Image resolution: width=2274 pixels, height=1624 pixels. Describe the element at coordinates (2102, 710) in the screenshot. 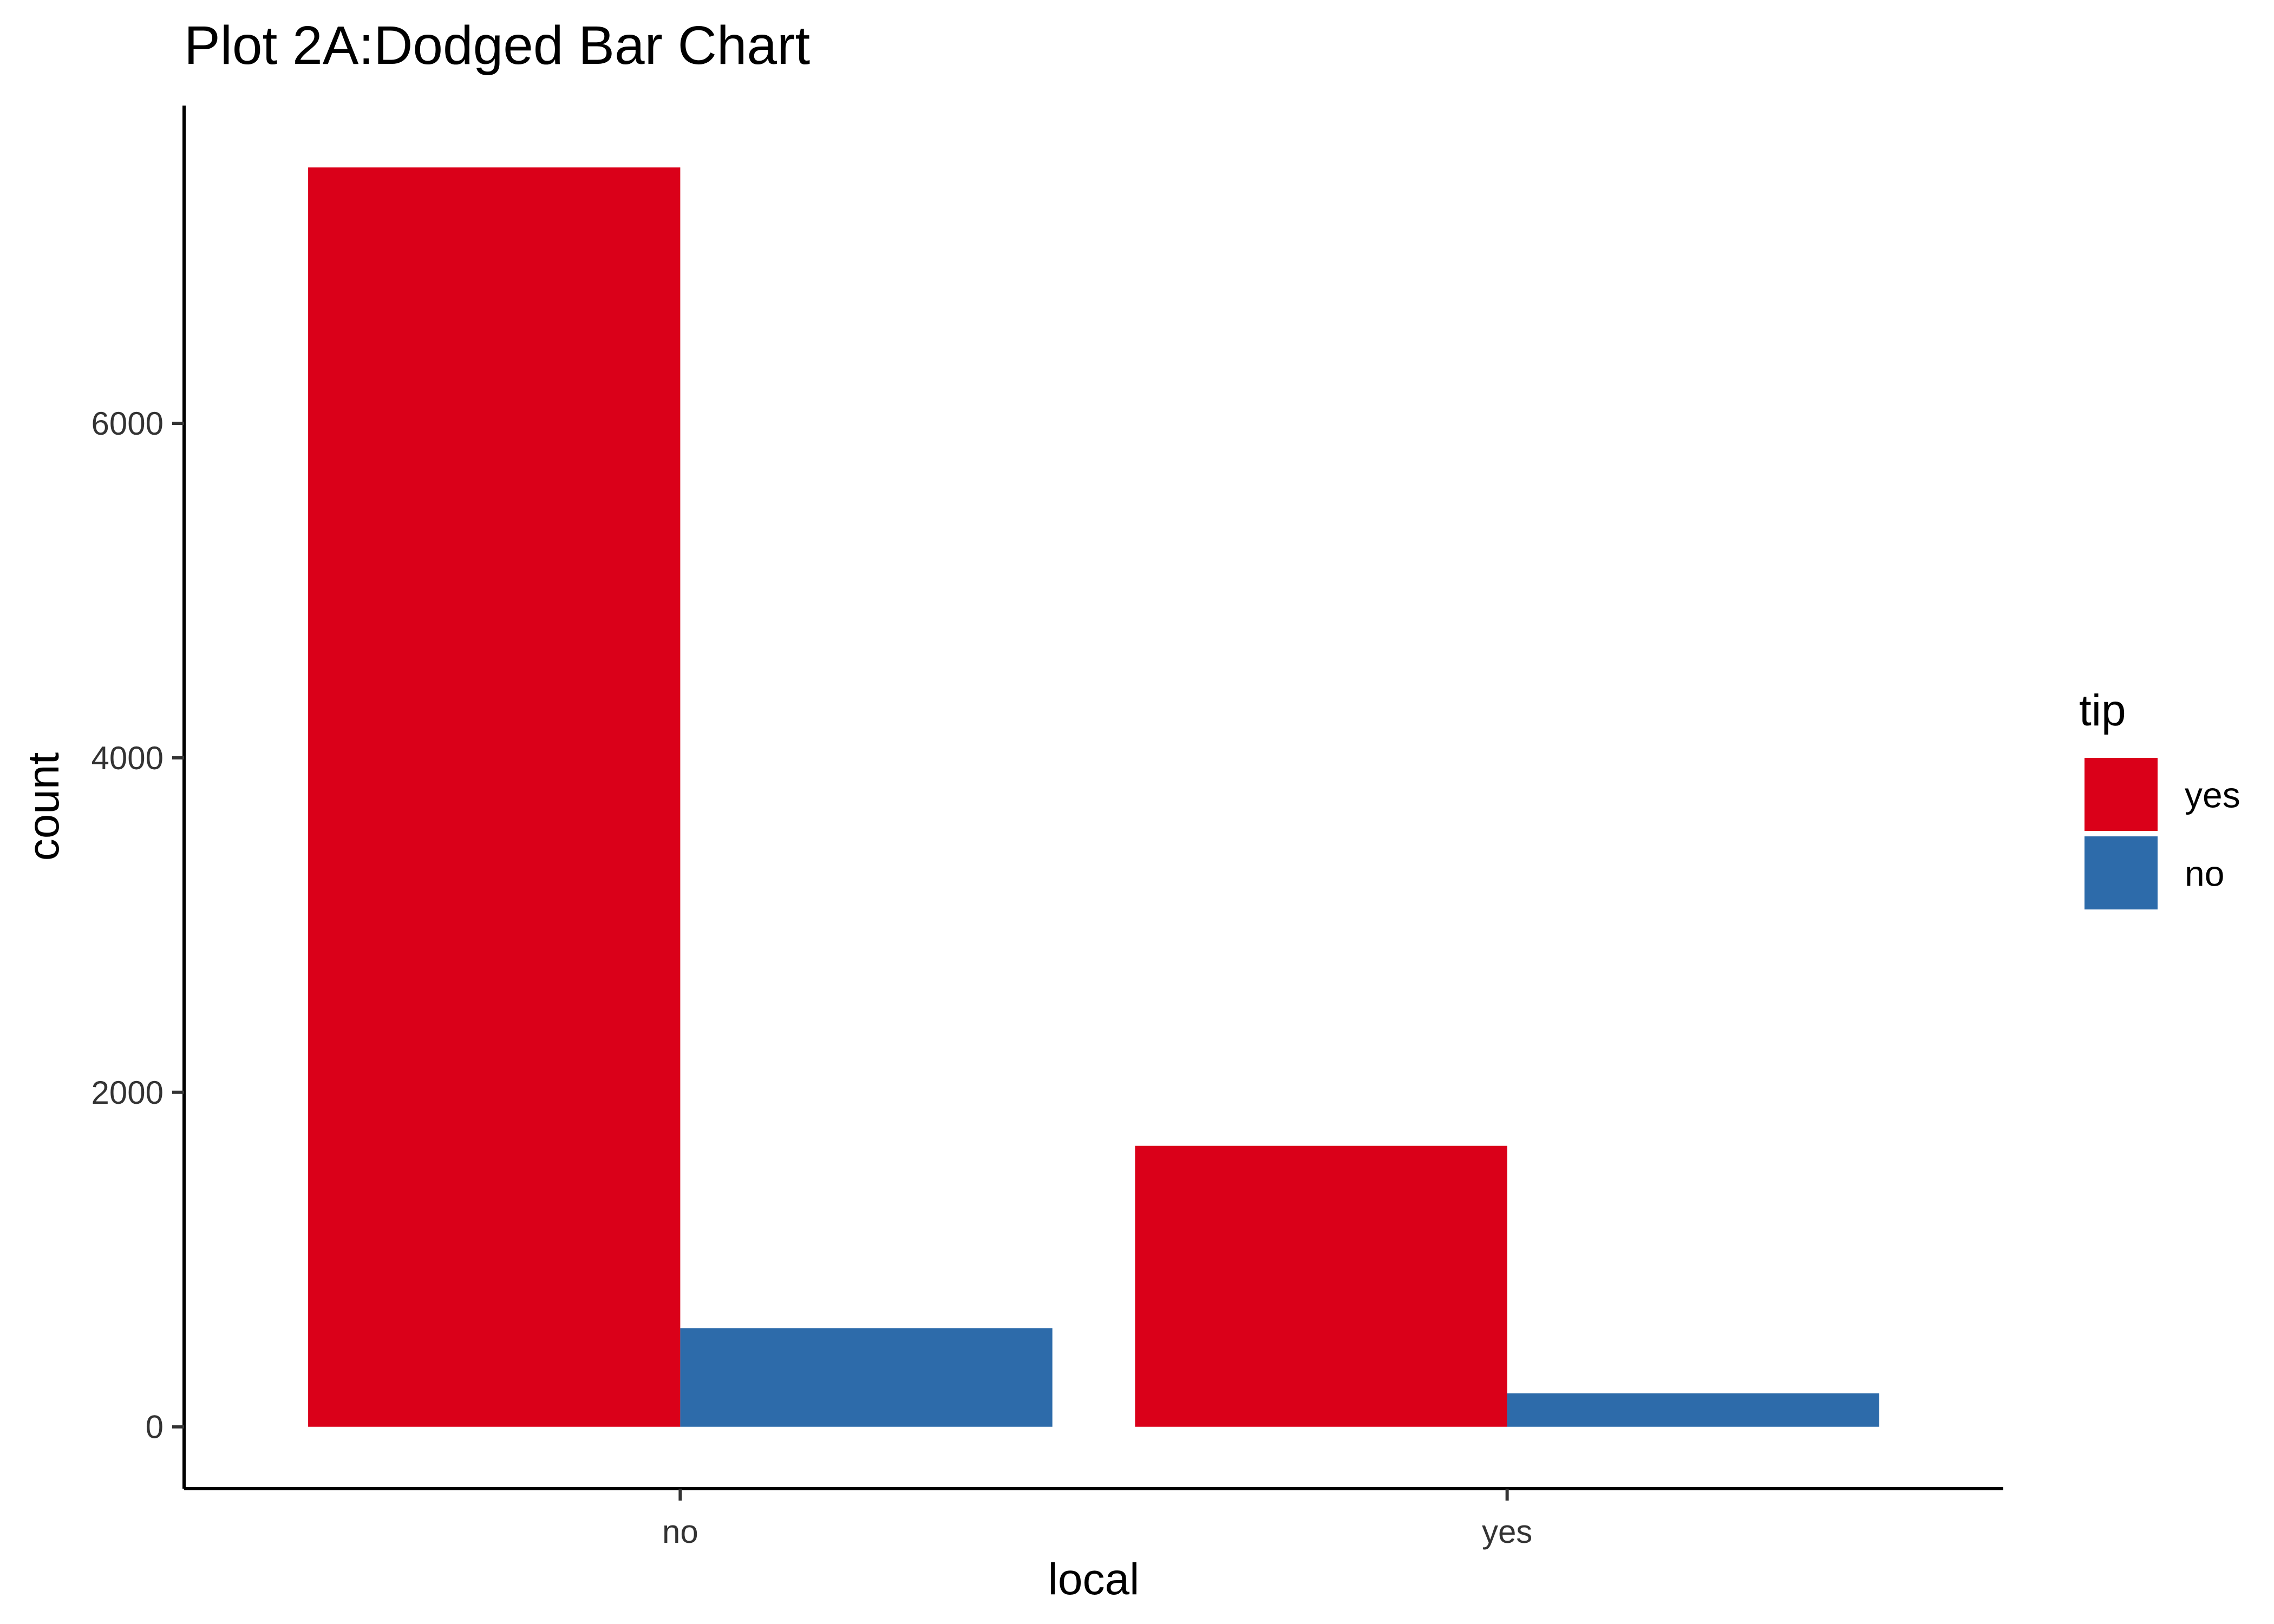

I see `legend-title: tip` at that location.